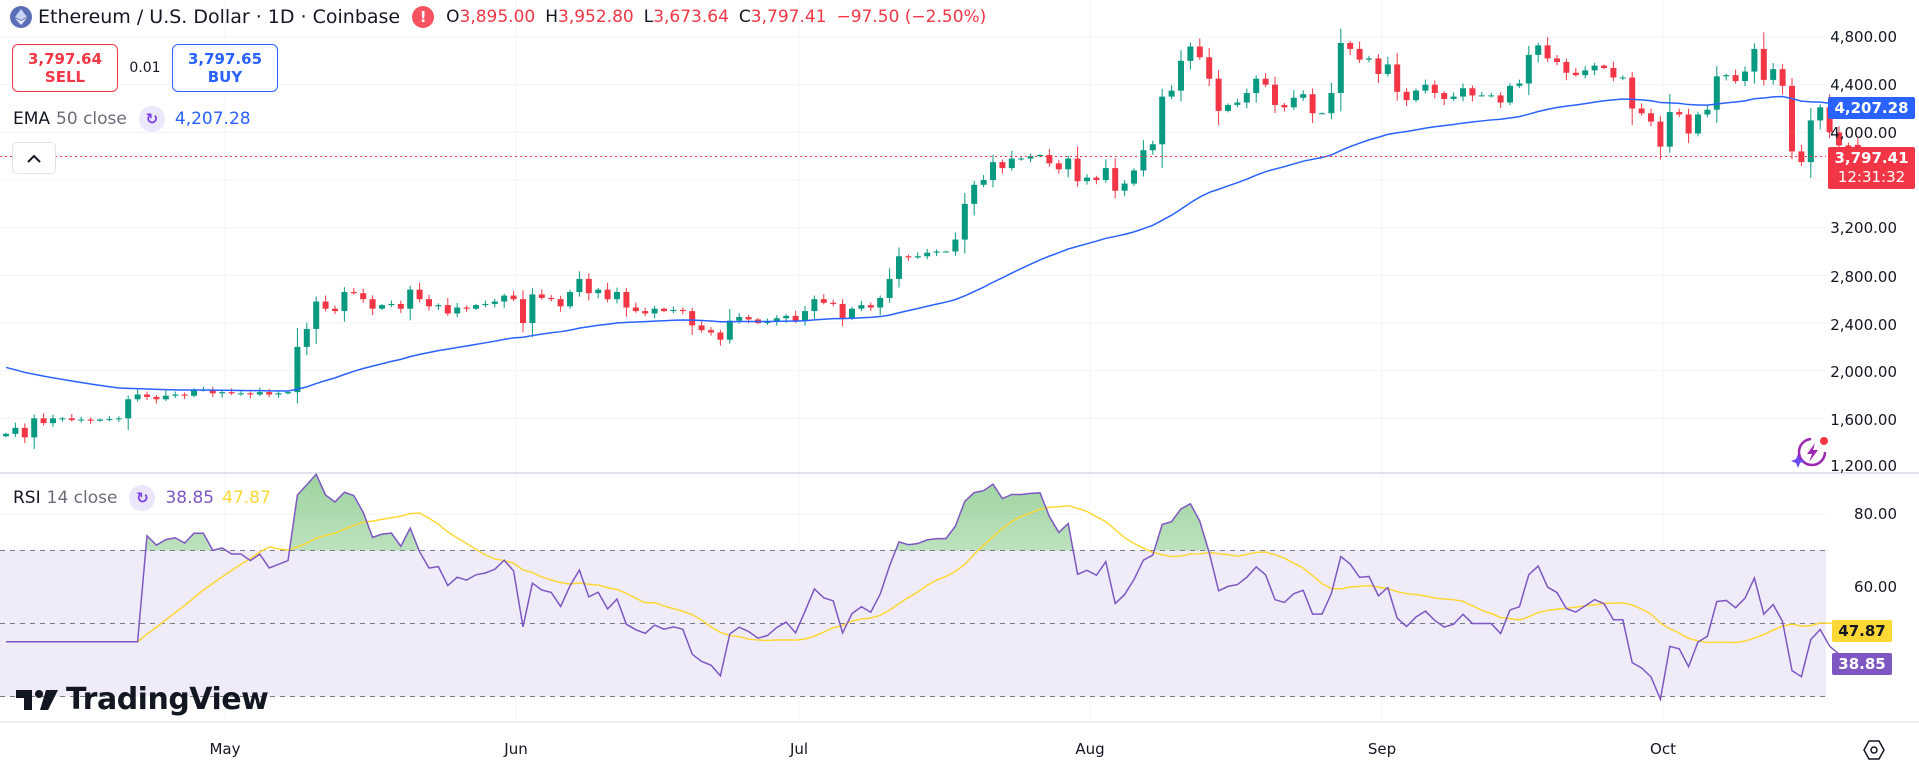  I want to click on ohlc-low: L3,673.64, so click(686, 17).